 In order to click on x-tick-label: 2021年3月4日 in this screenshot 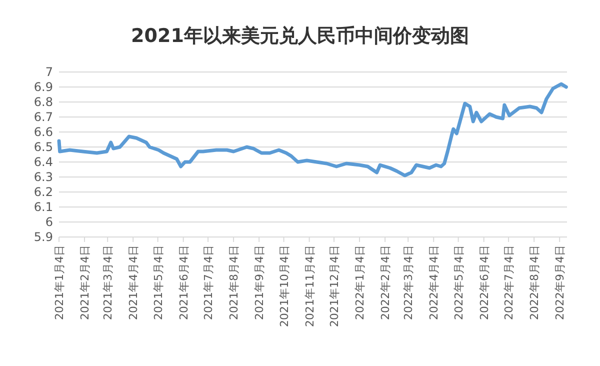, I will do `click(108, 282)`.